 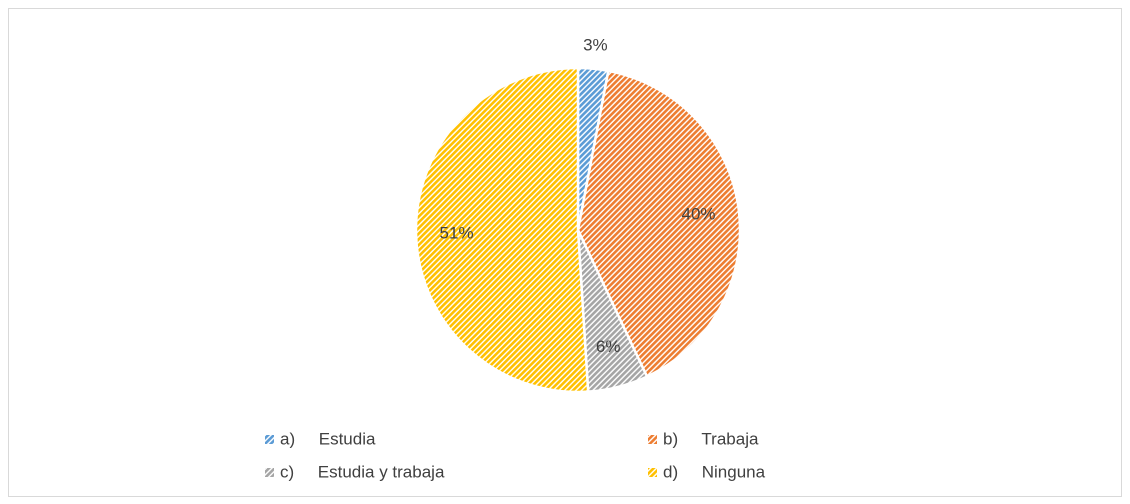 What do you see at coordinates (608, 346) in the screenshot?
I see `data-label: 6%` at bounding box center [608, 346].